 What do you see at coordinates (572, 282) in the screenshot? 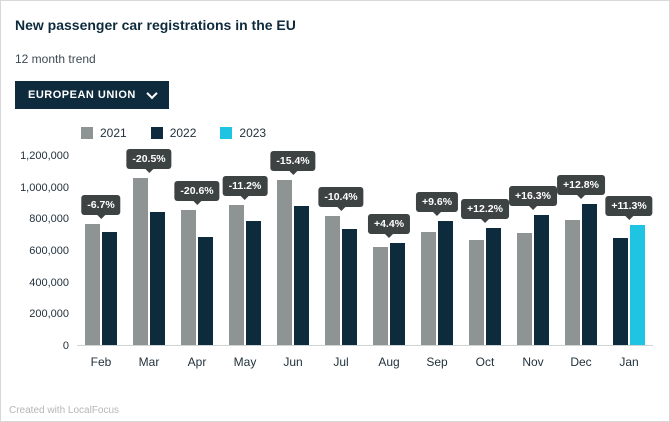
I see `bar-2021-Dec` at bounding box center [572, 282].